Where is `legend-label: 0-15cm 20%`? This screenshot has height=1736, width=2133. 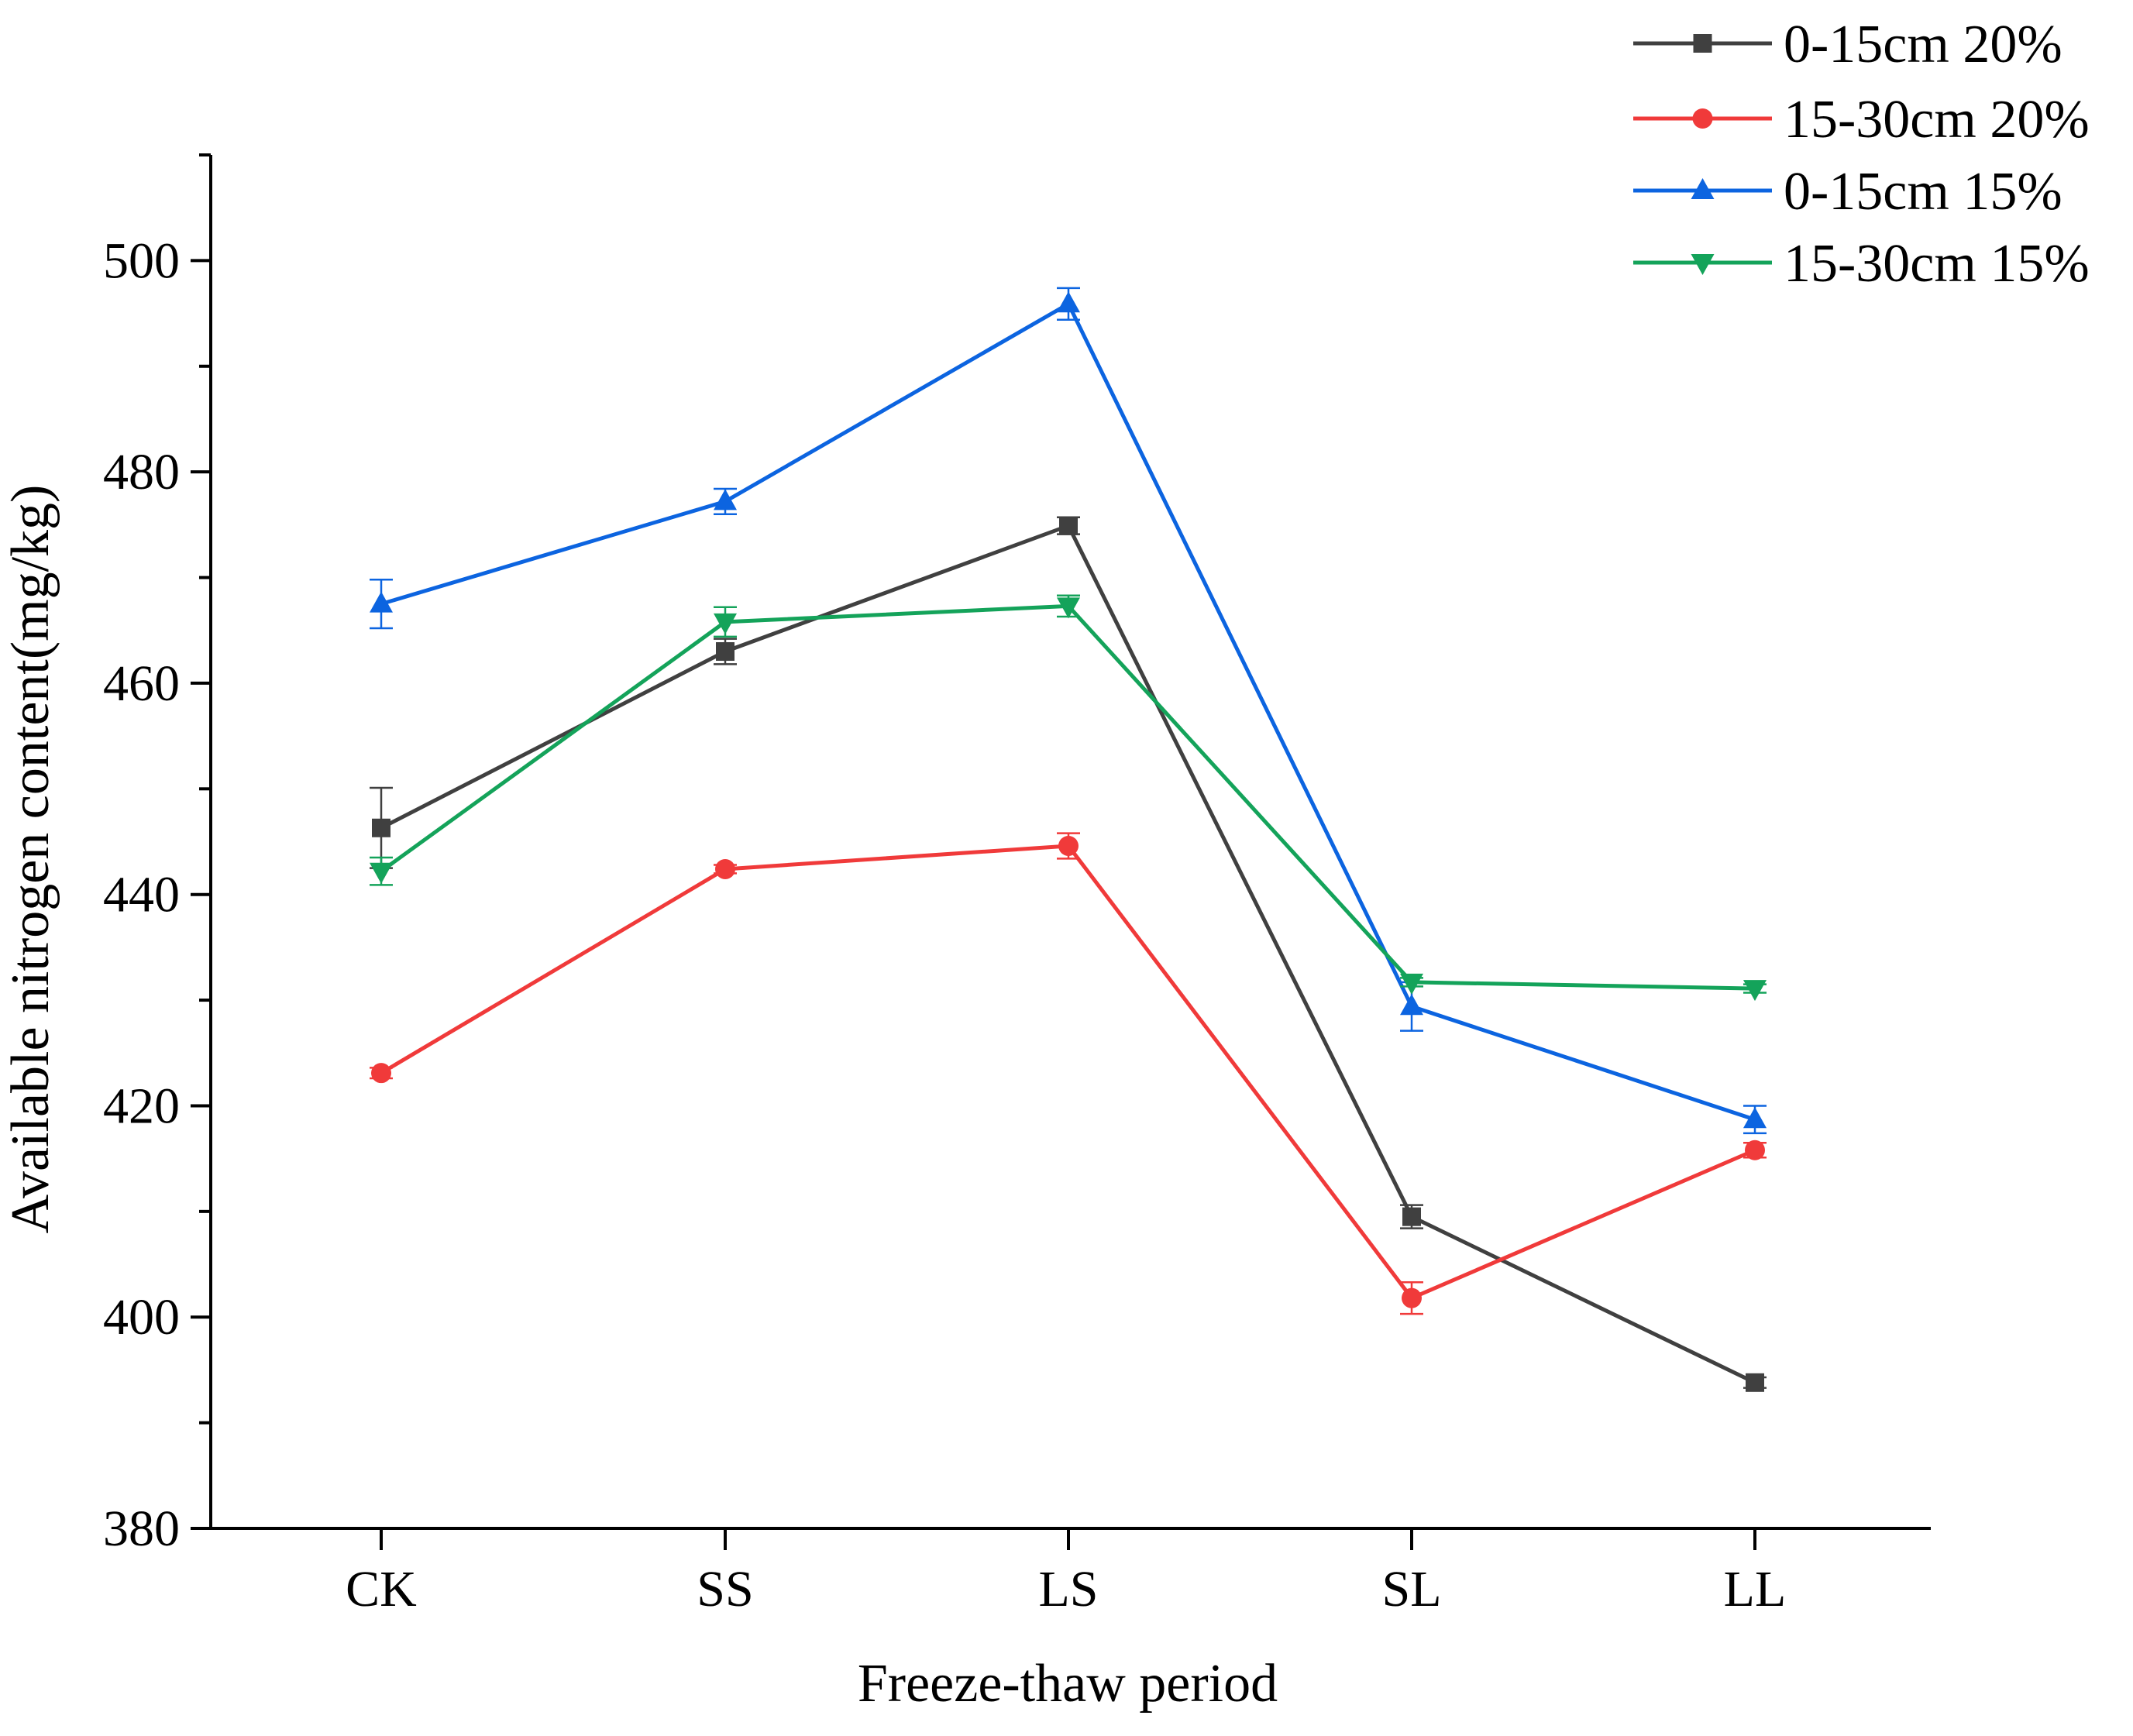 legend-label: 0-15cm 20% is located at coordinates (1923, 44).